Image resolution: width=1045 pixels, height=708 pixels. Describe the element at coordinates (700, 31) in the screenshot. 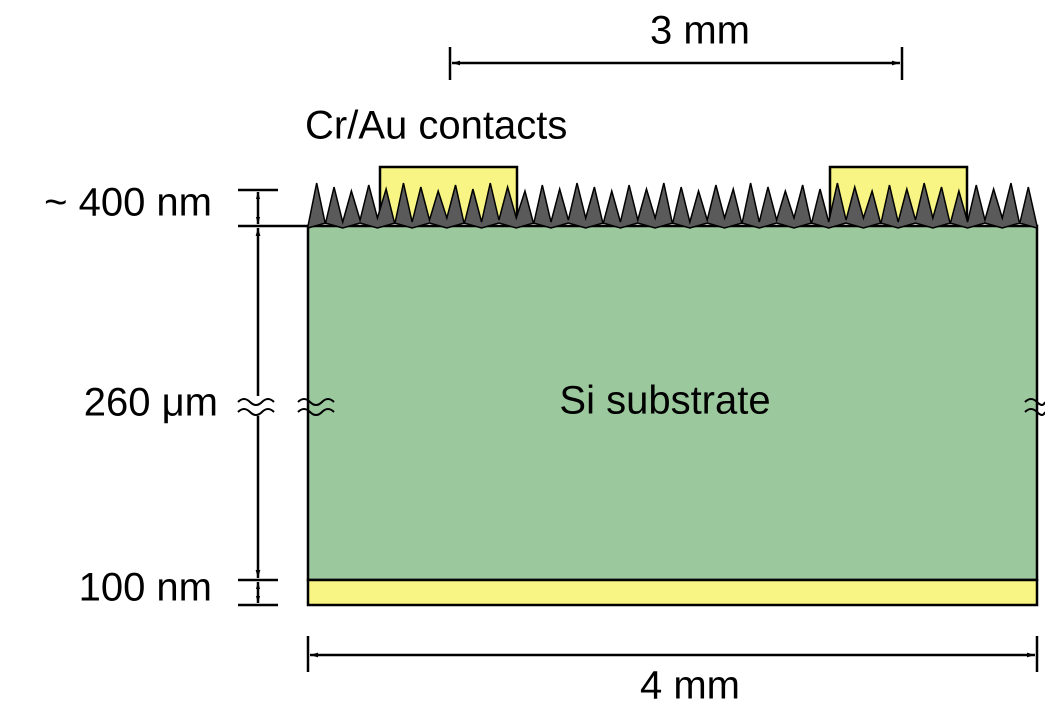

I see `dimension-label: 3 mm` at that location.